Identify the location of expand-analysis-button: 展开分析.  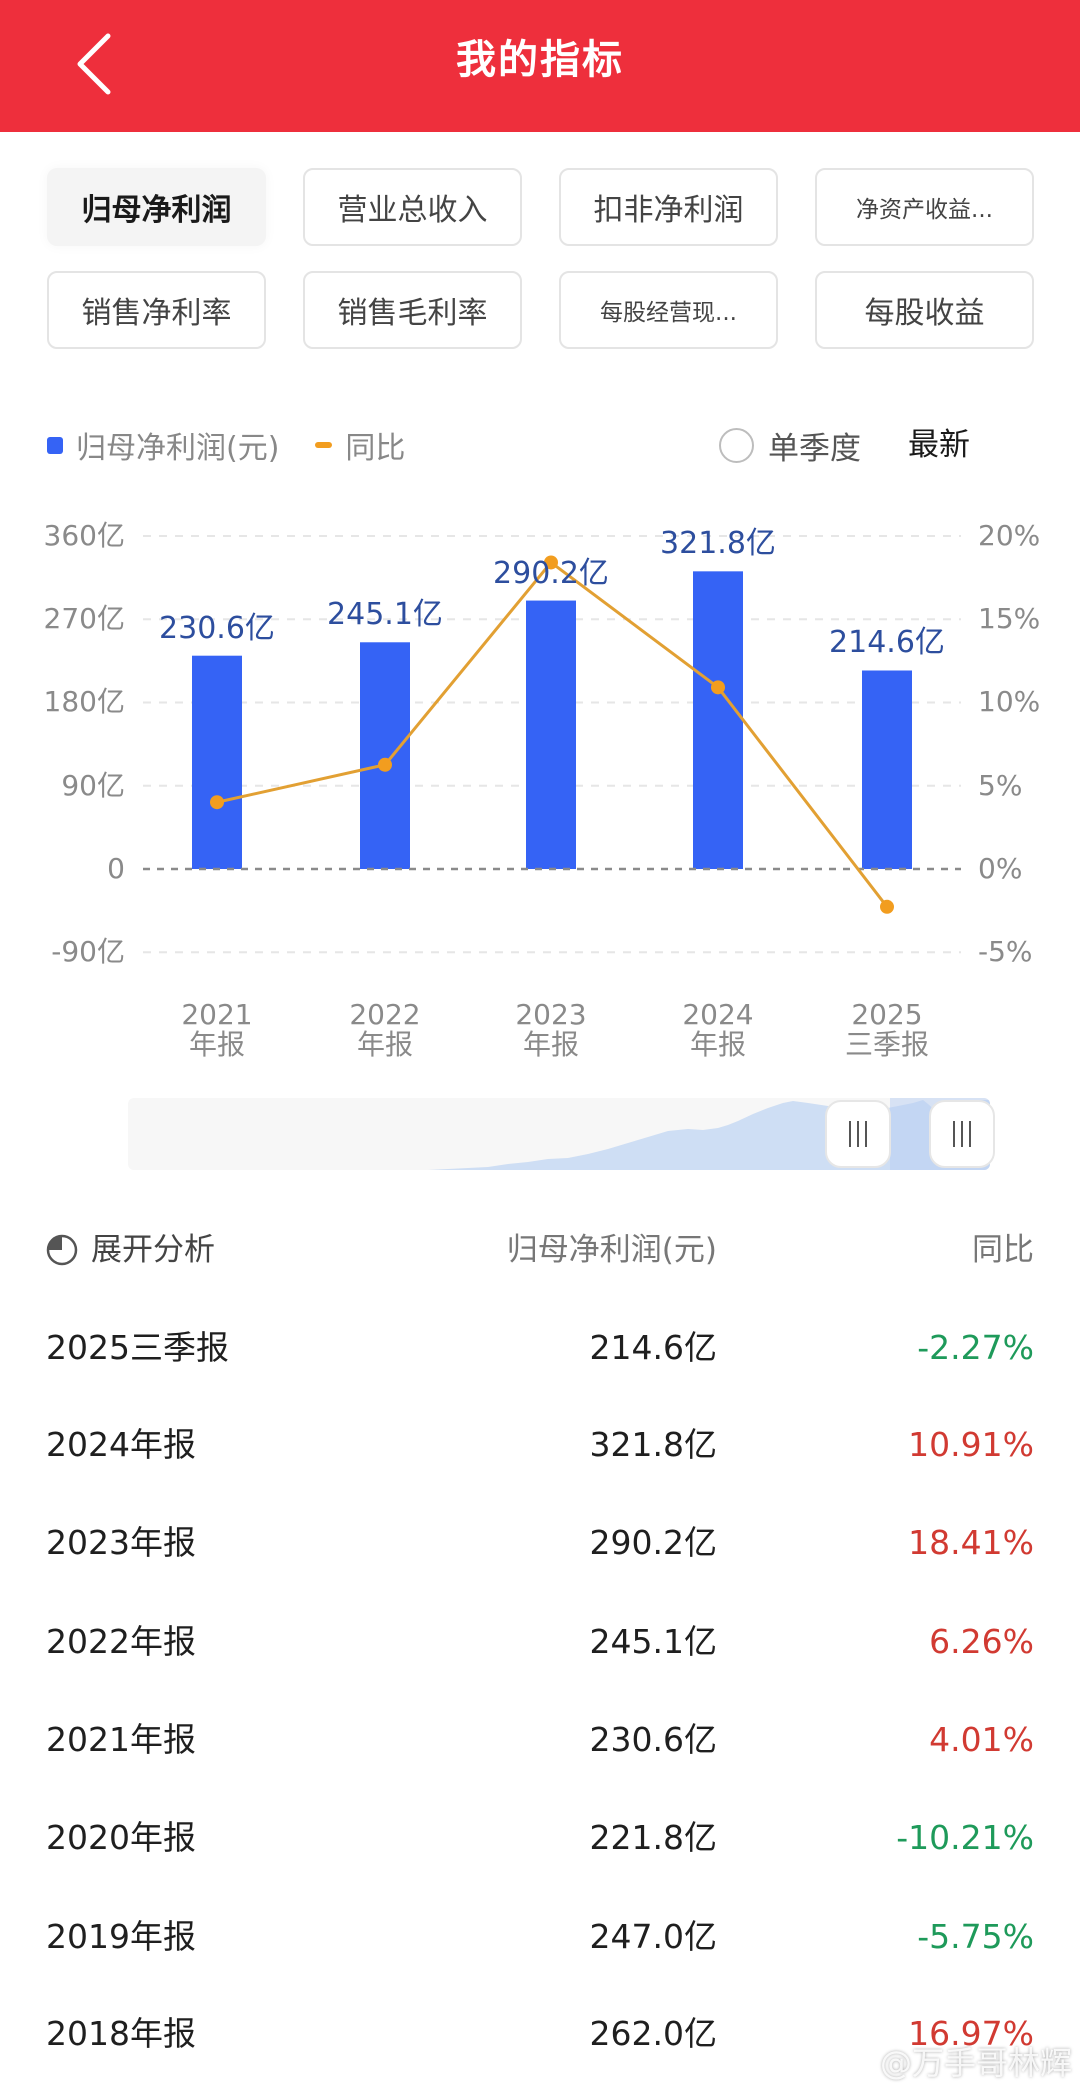
(130, 1250).